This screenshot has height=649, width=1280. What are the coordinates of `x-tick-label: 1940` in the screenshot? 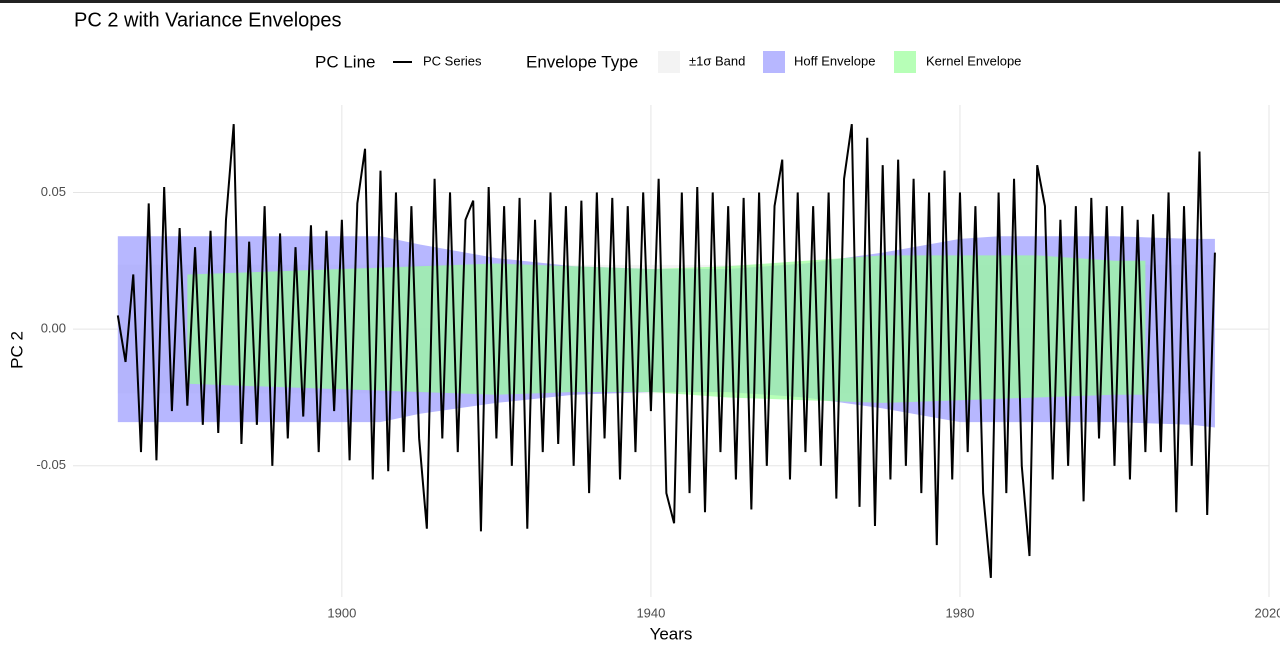 It's located at (650, 612).